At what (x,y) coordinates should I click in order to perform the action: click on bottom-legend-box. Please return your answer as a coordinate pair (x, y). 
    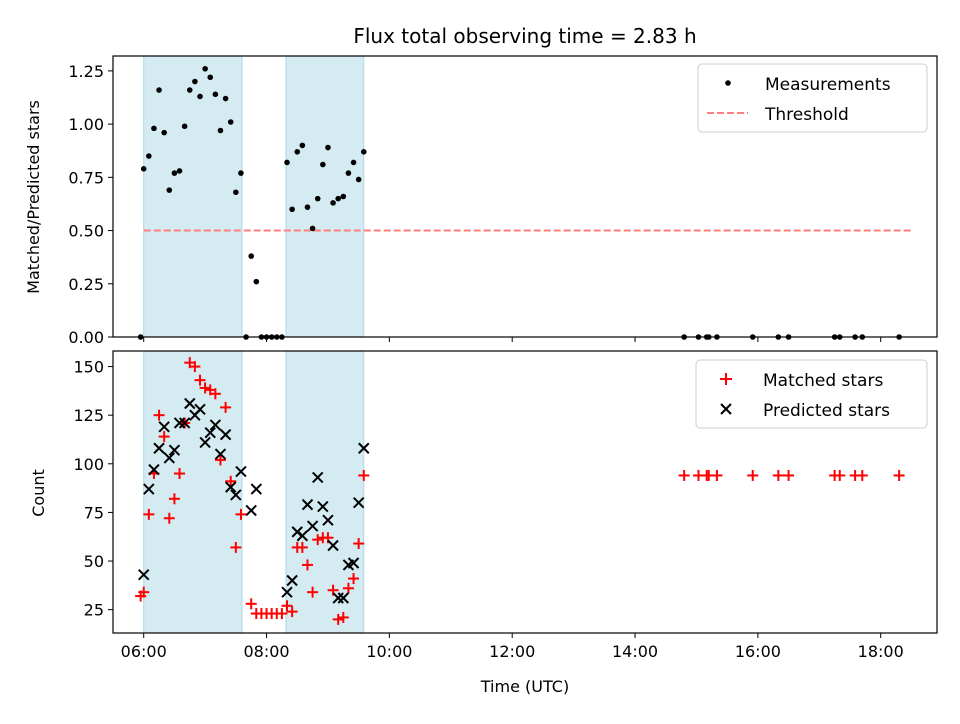
    Looking at the image, I should click on (811, 394).